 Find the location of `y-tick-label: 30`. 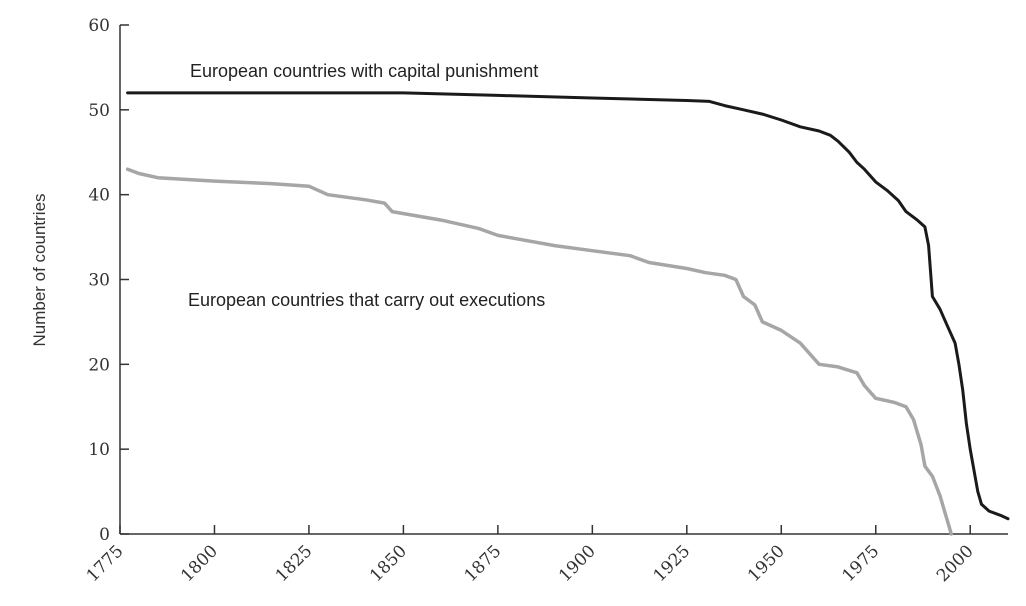

y-tick-label: 30 is located at coordinates (99, 281).